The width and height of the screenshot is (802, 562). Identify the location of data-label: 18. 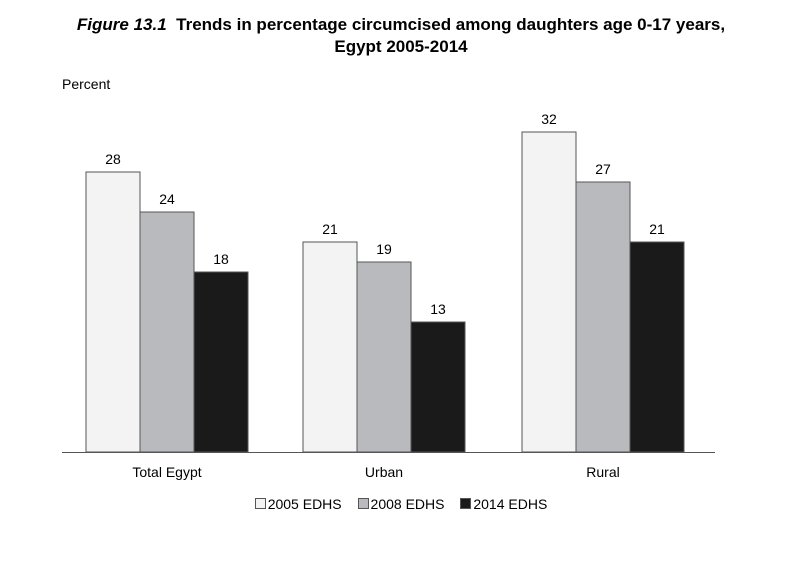
(221, 259).